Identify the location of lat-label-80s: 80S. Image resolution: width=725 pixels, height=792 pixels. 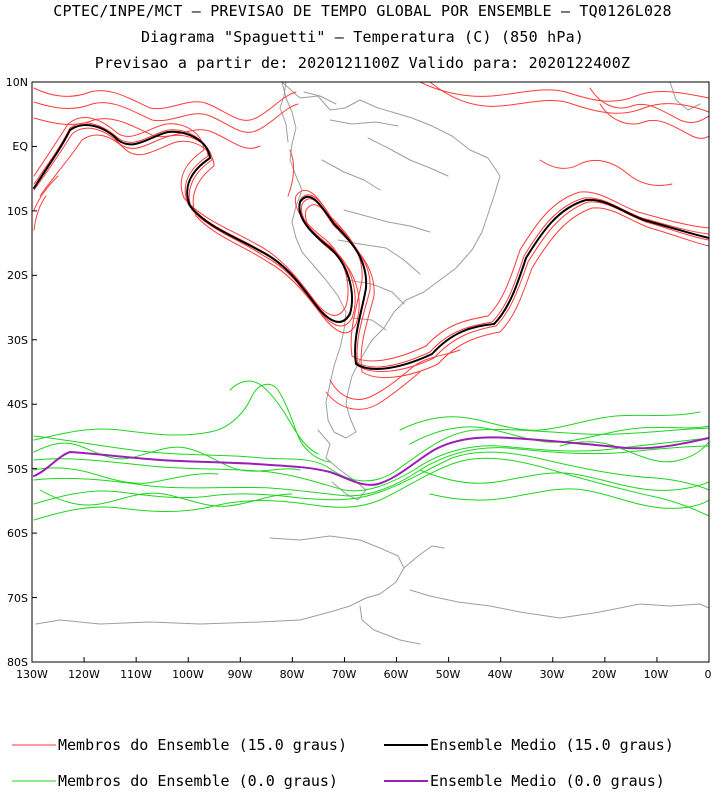
(17, 662).